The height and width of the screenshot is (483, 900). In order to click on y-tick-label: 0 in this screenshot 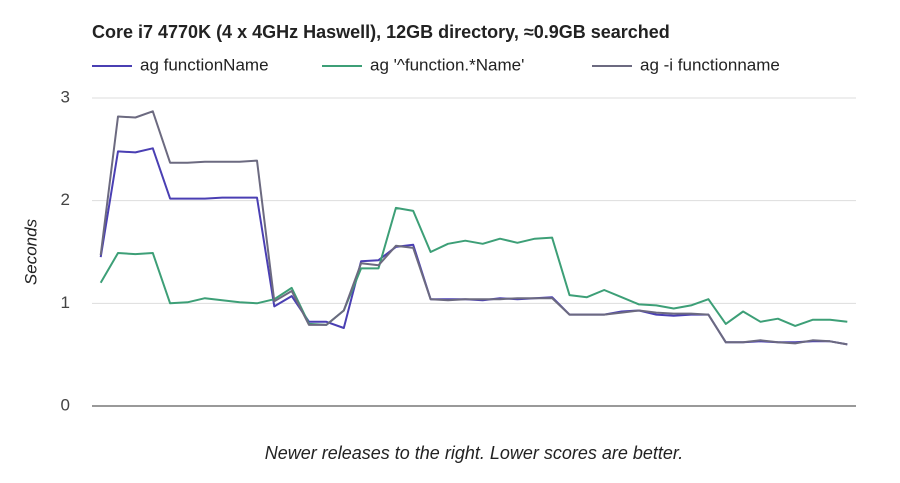, I will do `click(65, 404)`.